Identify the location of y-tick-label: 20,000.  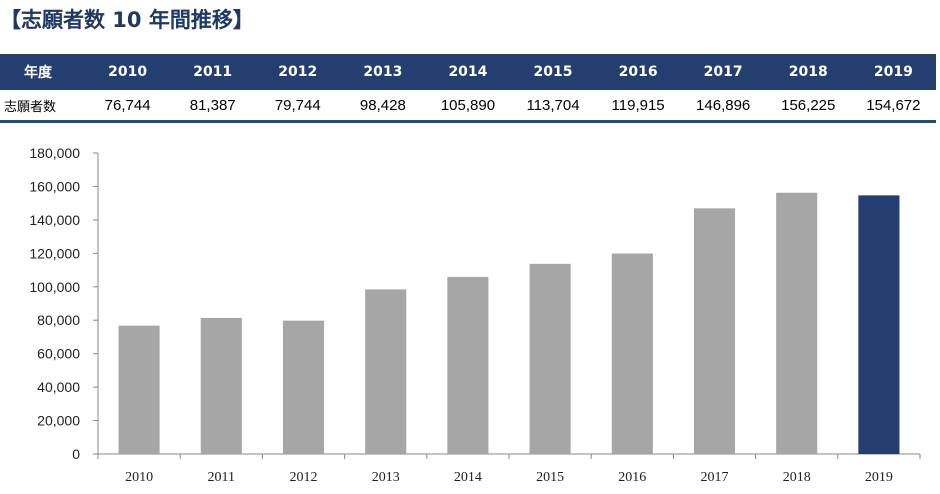
(58, 421).